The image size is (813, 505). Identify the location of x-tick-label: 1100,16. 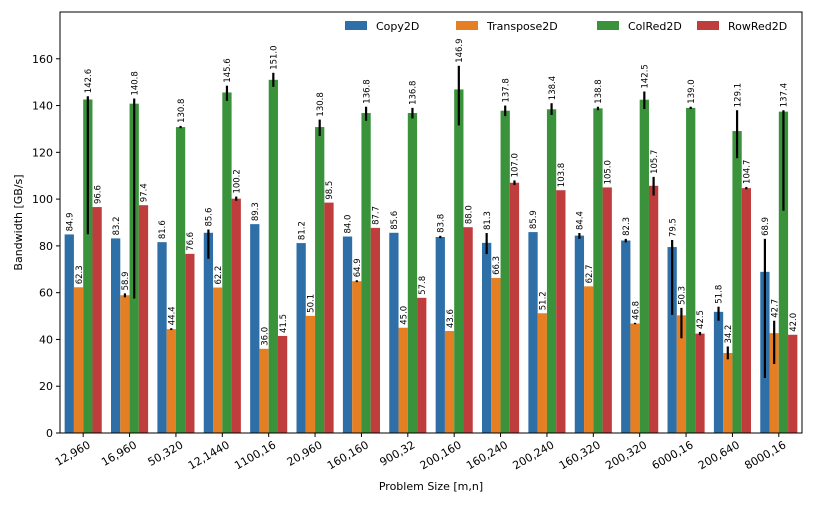
(255, 455).